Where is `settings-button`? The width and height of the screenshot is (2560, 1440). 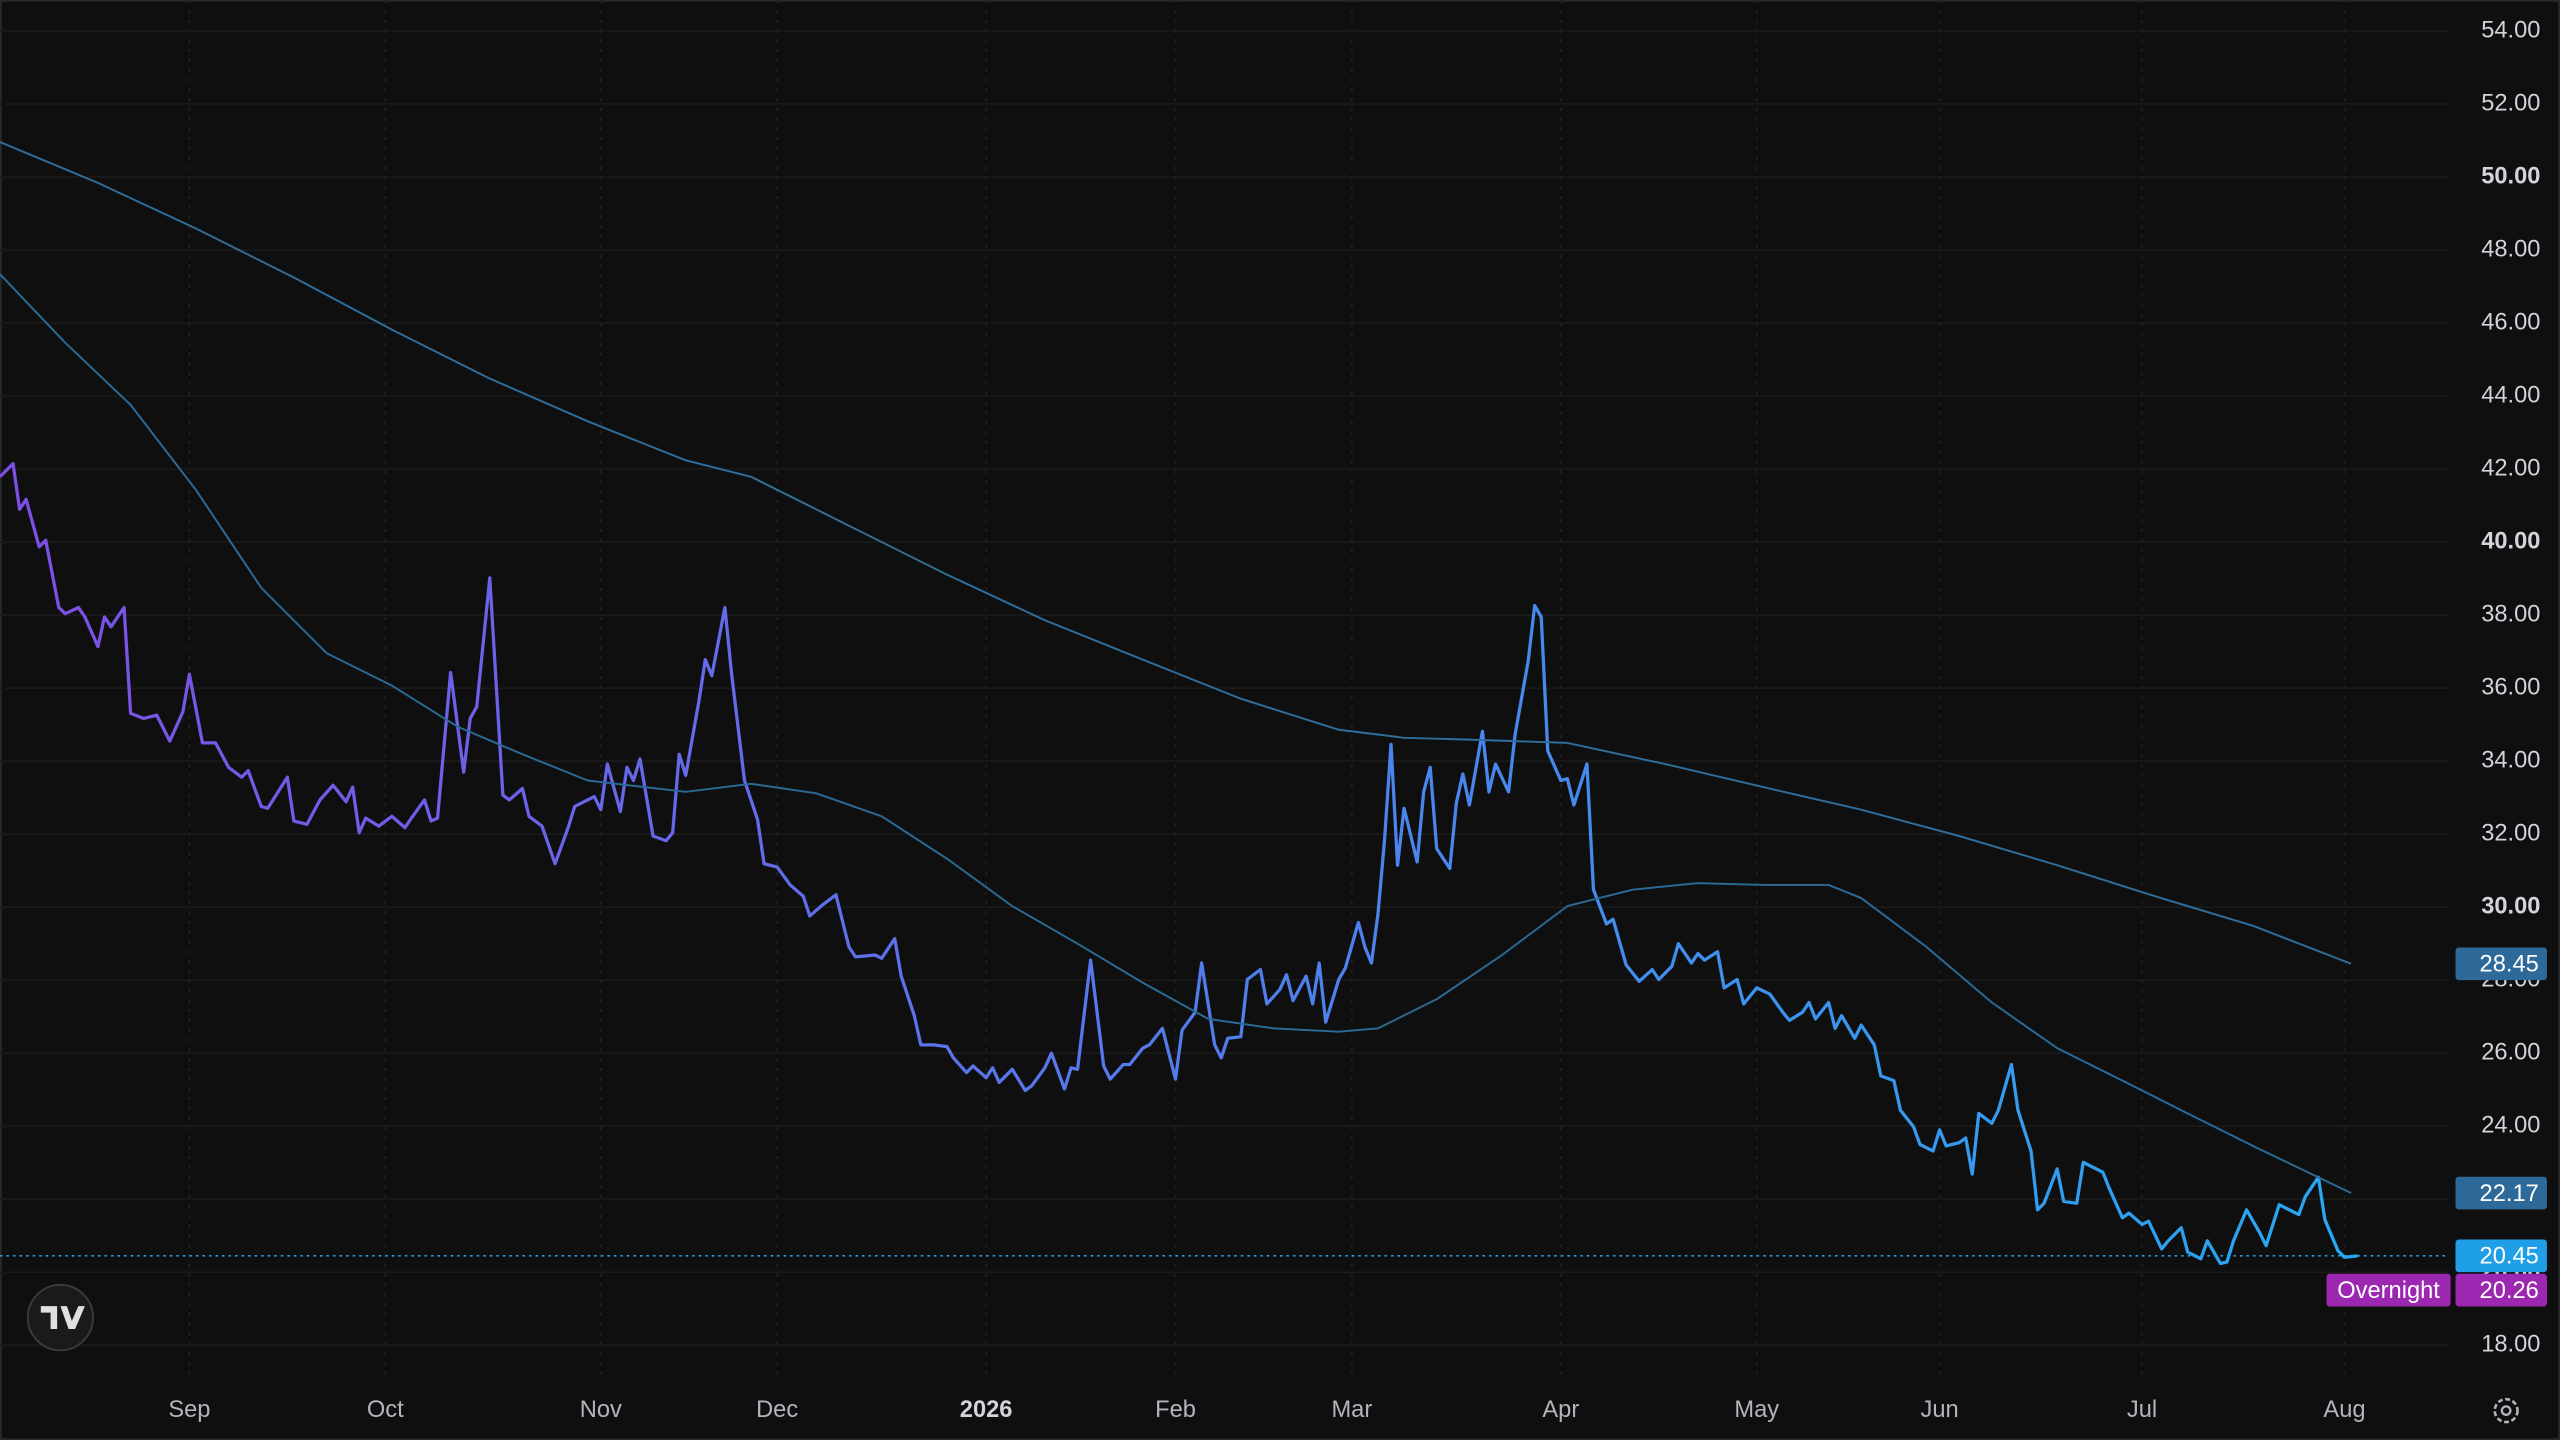 settings-button is located at coordinates (2506, 1410).